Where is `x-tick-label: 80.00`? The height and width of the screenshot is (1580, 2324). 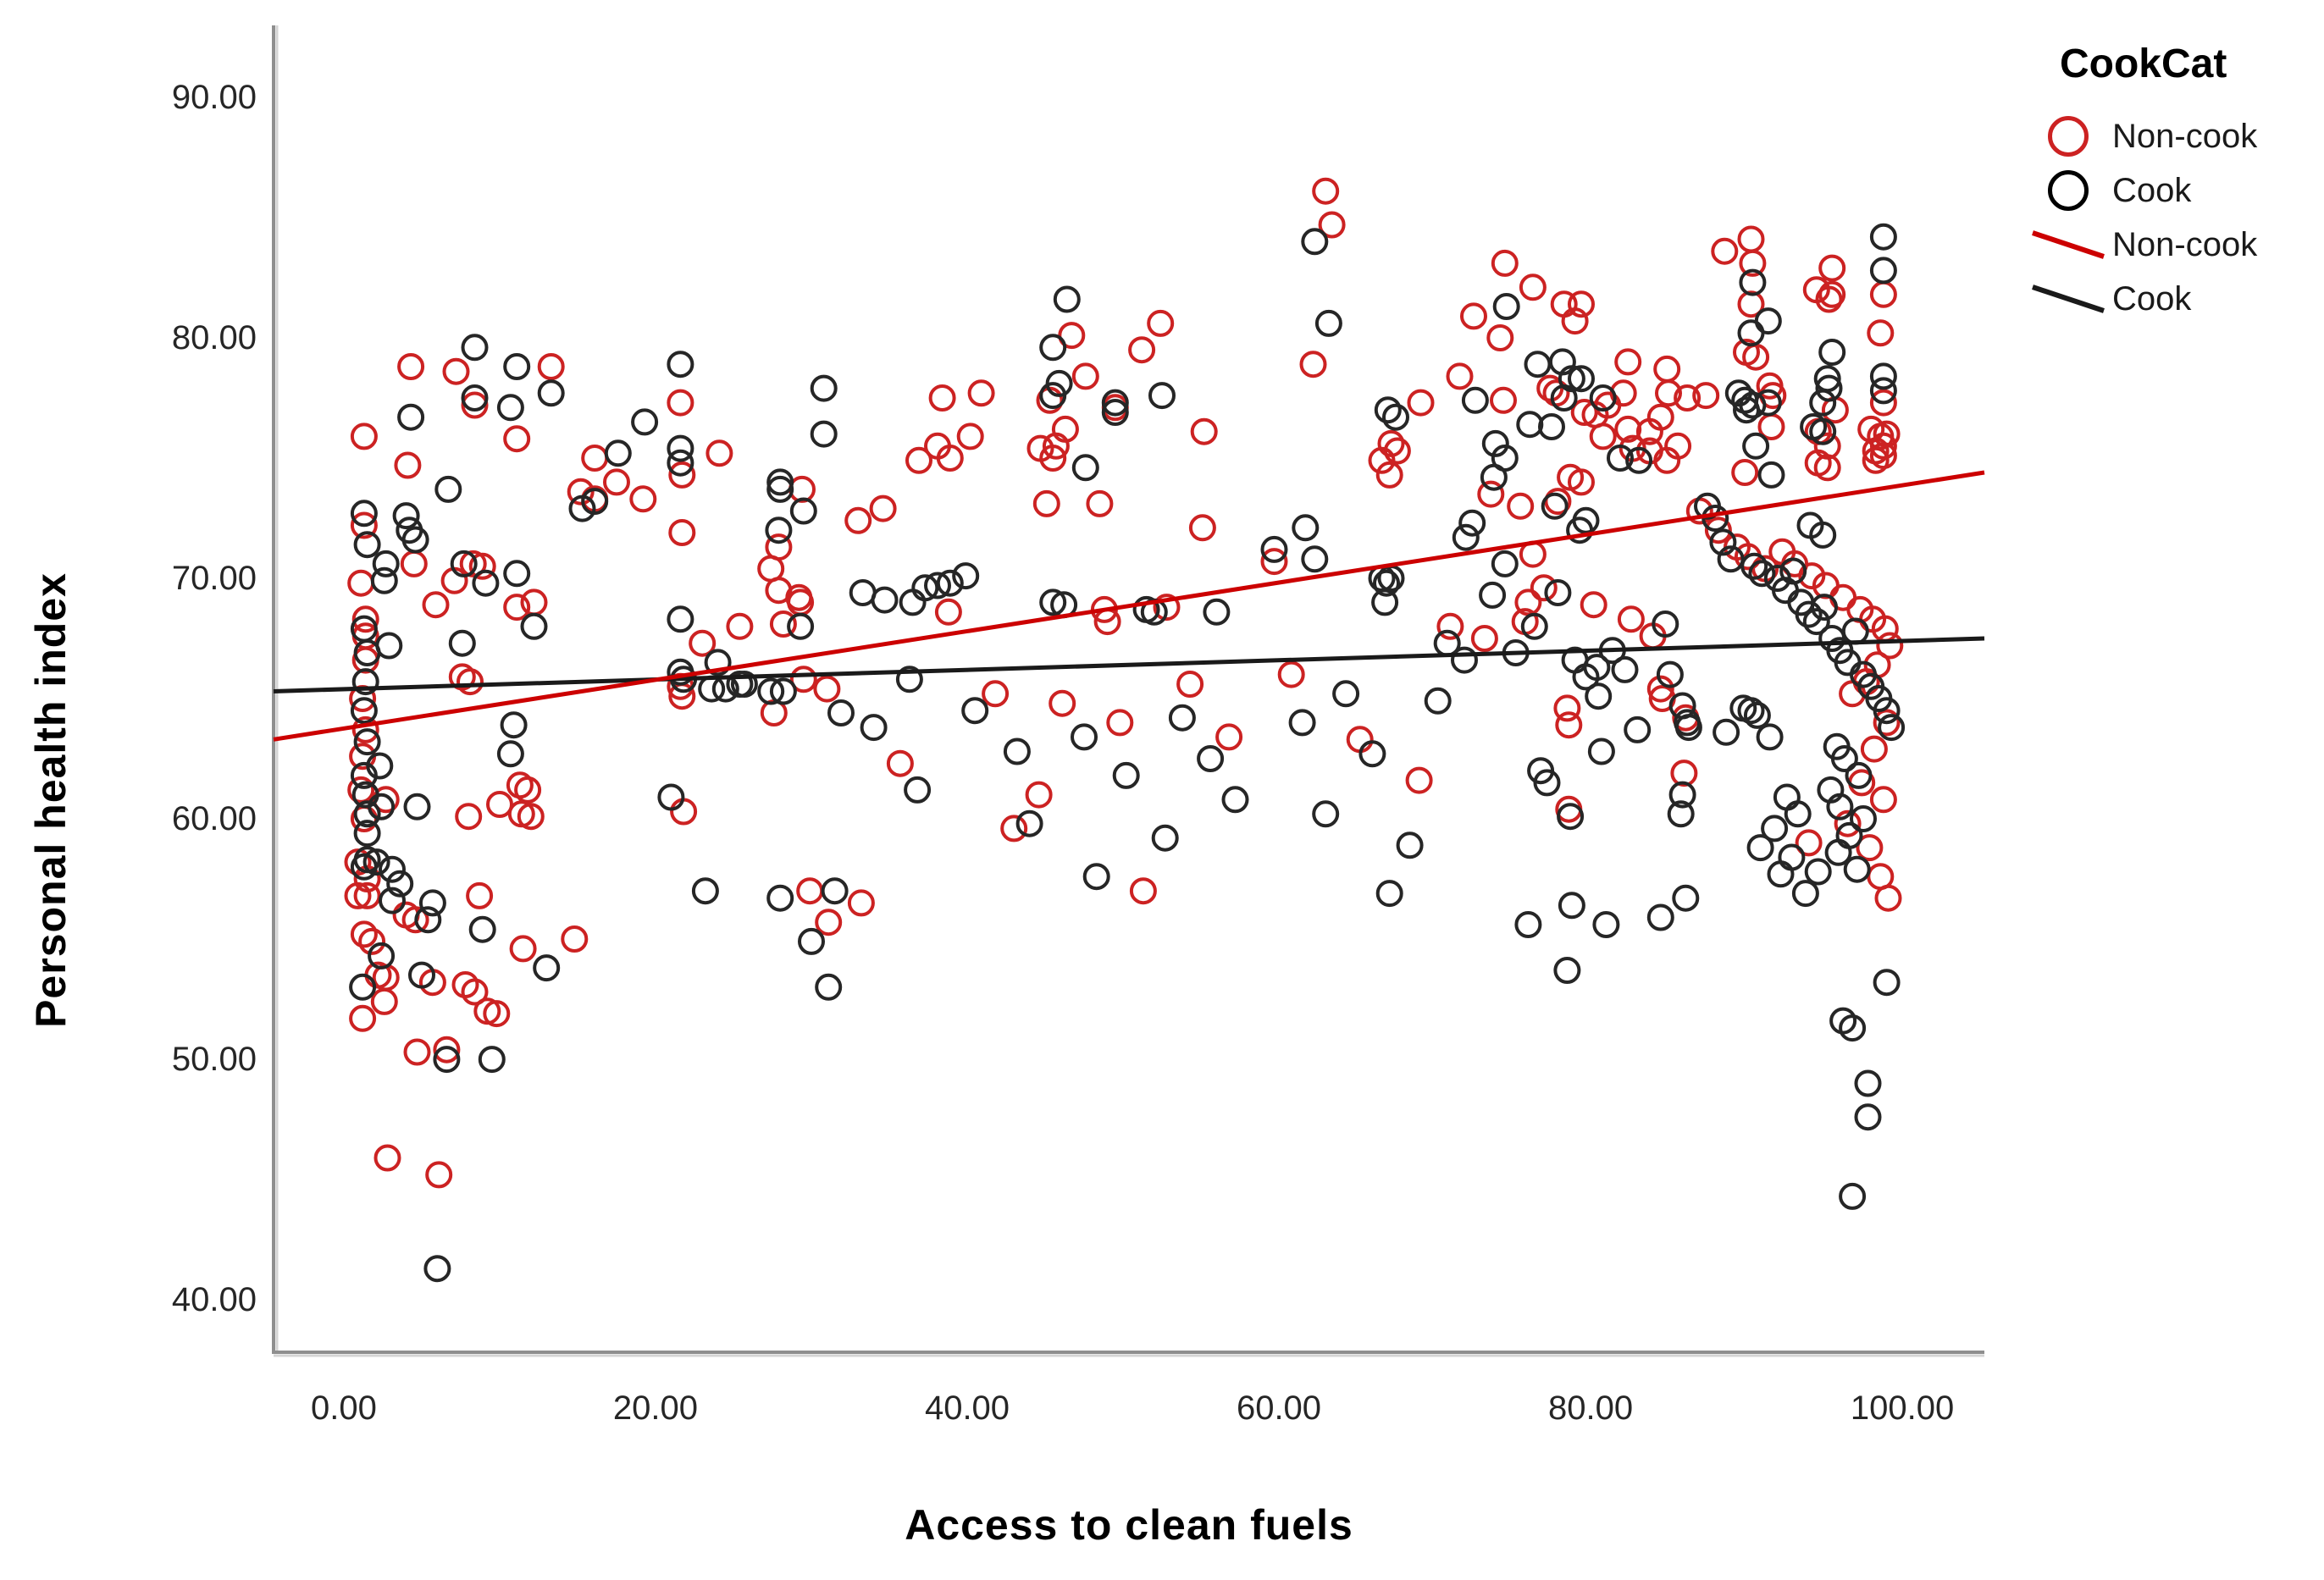
x-tick-label: 80.00 is located at coordinates (1590, 1408).